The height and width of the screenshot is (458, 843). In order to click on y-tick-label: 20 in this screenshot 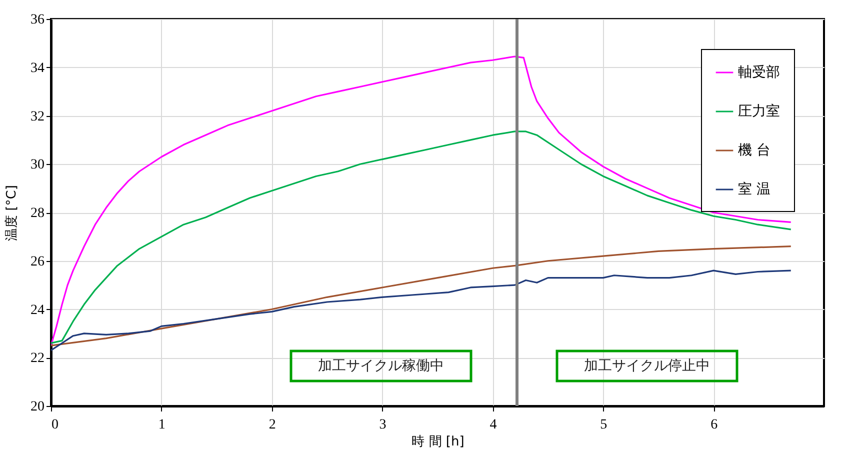, I will do `click(37, 407)`.